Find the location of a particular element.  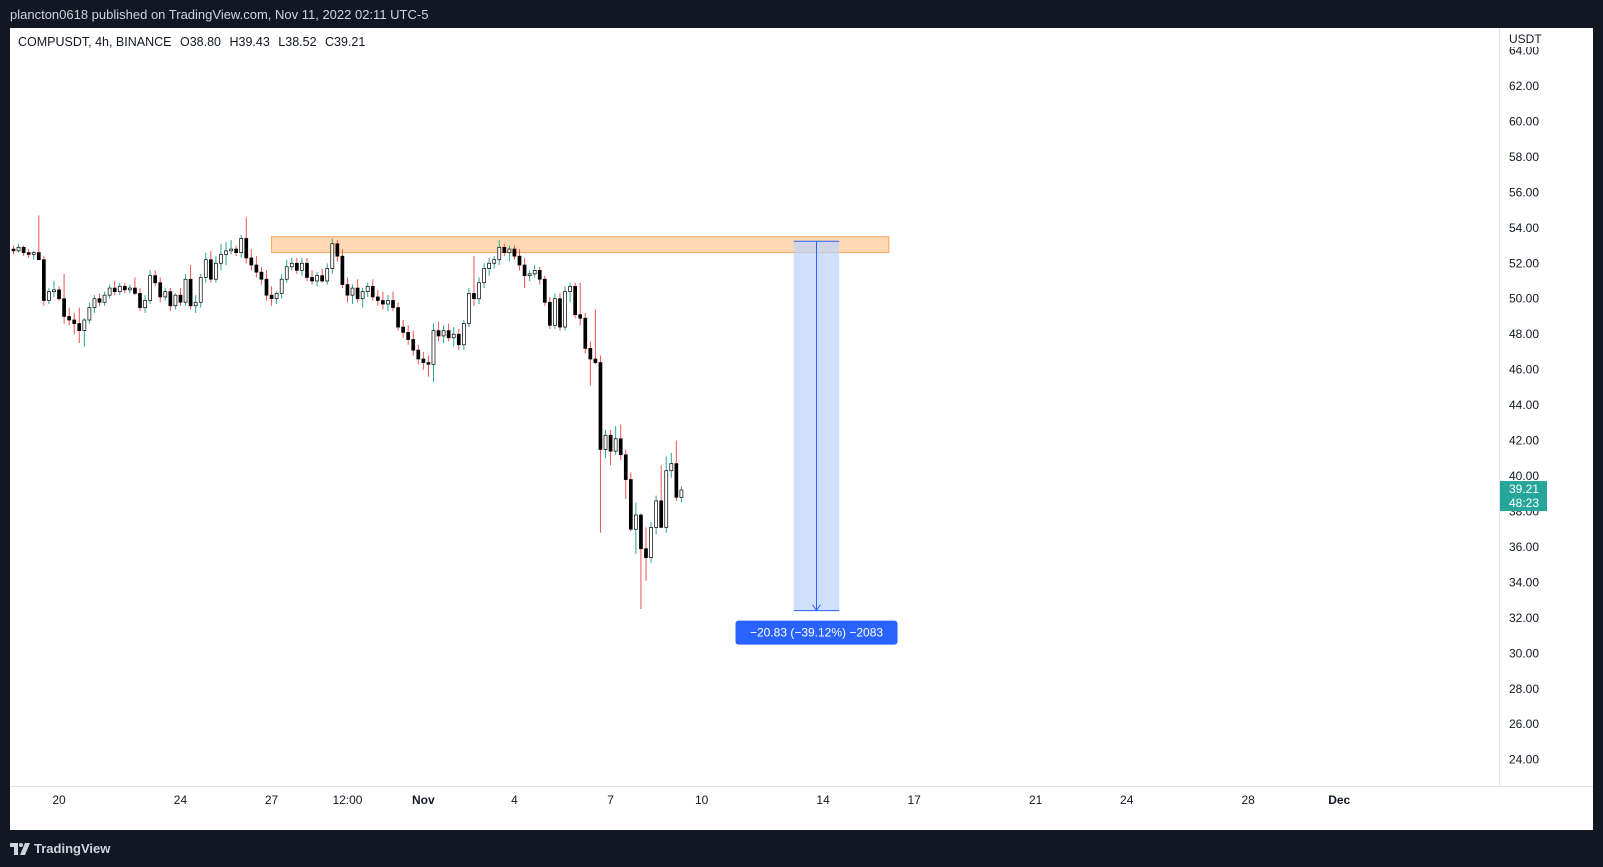

price-tick-label: 26.00 is located at coordinates (1524, 724).